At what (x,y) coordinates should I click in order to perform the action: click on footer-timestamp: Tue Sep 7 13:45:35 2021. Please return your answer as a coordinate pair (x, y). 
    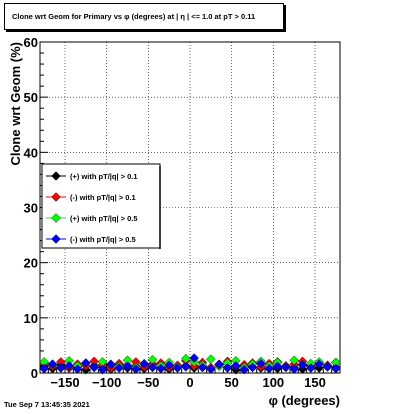
    Looking at the image, I should click on (47, 404).